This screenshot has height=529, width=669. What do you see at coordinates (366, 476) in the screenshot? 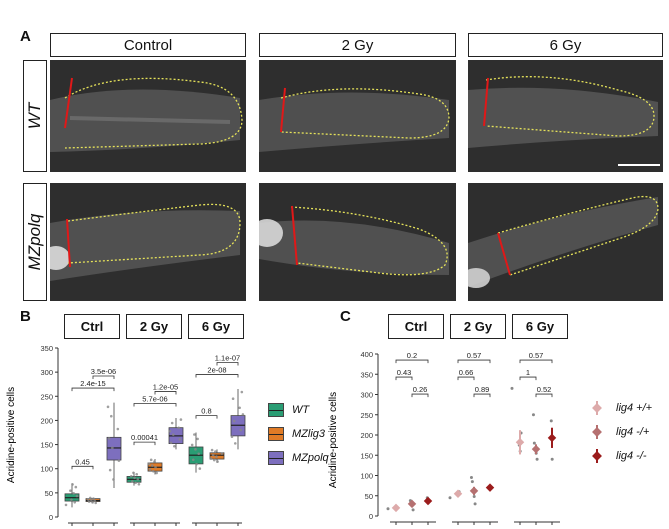
I see `panel-c-ytick-label: 100` at bounding box center [366, 476].